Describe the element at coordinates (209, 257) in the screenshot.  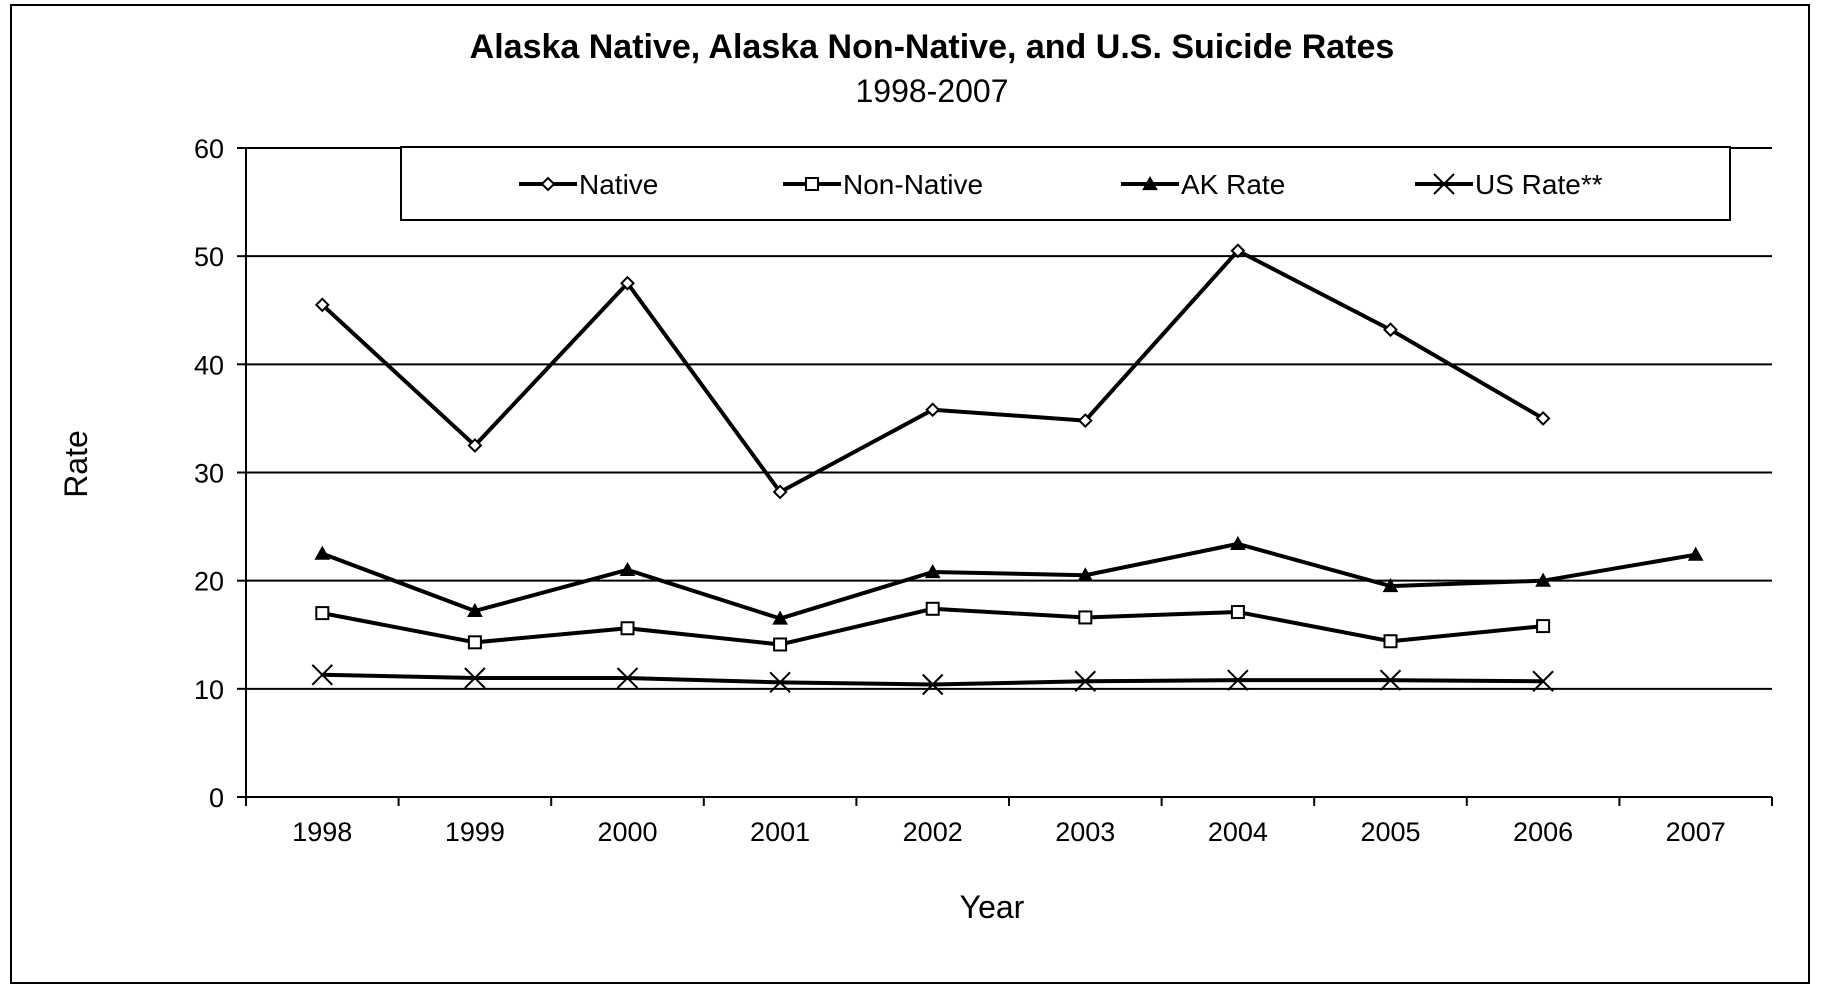
I see `y-tick-label: 50` at that location.